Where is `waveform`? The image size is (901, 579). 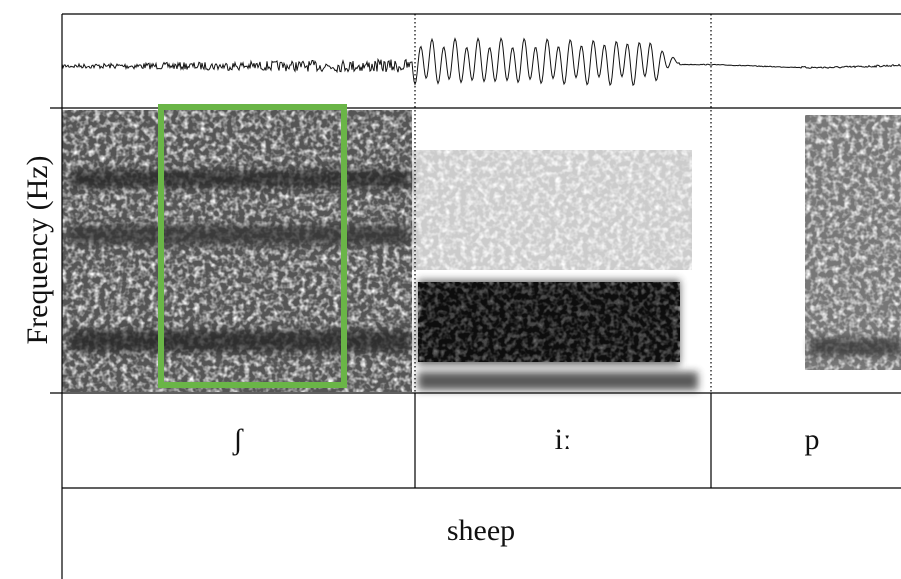 waveform is located at coordinates (481, 61).